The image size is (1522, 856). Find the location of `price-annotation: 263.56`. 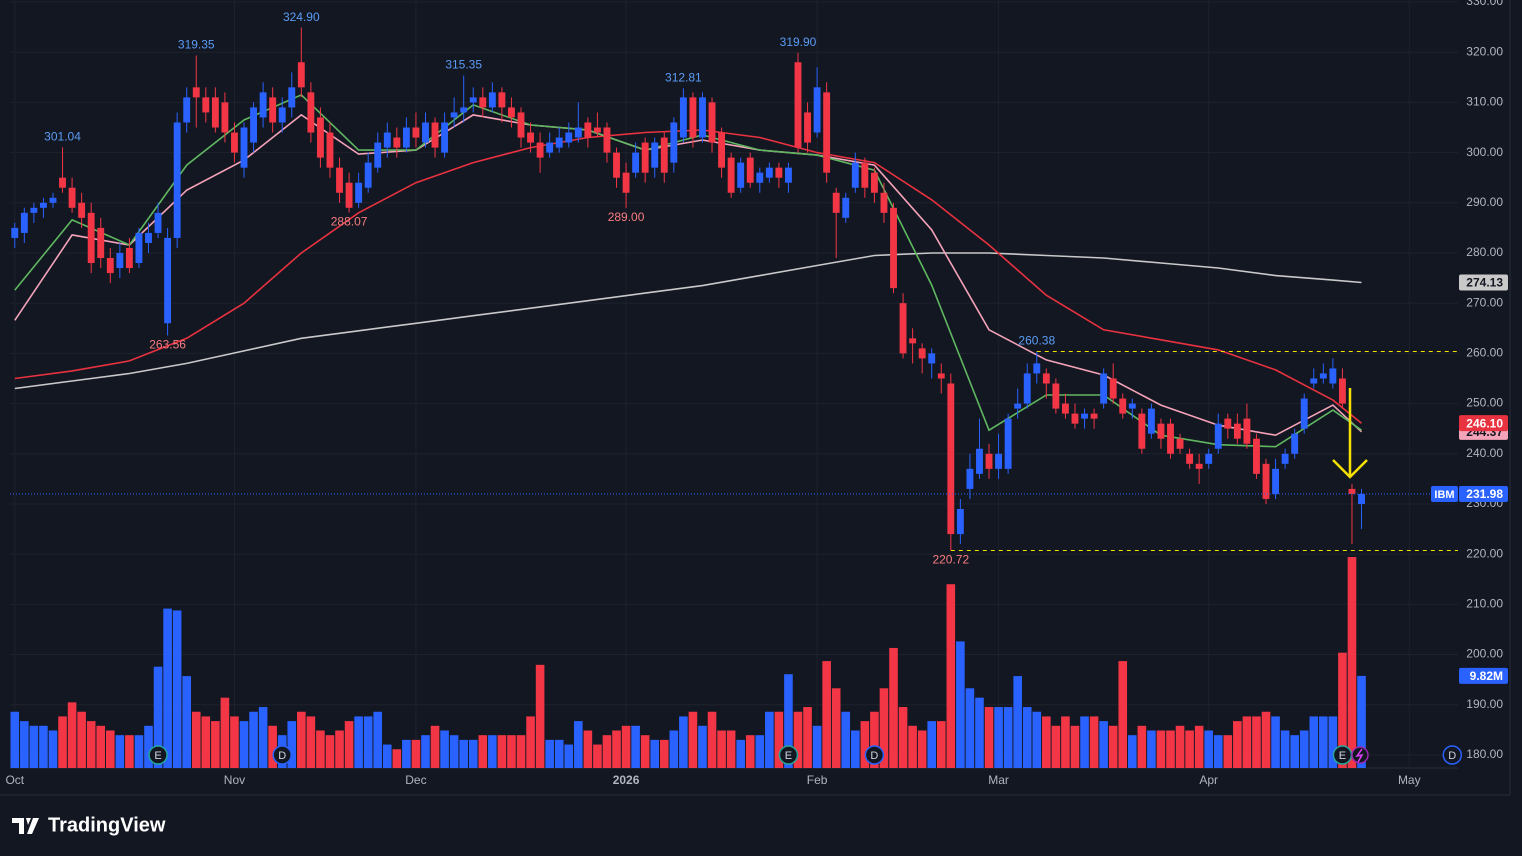

price-annotation: 263.56 is located at coordinates (167, 345).